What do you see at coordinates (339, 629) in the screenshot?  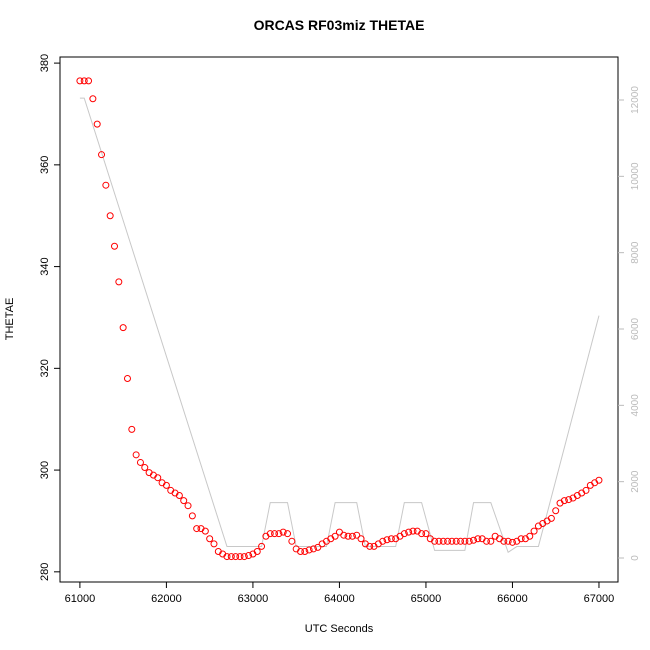 I see `x-axis-label: UTC Seconds` at bounding box center [339, 629].